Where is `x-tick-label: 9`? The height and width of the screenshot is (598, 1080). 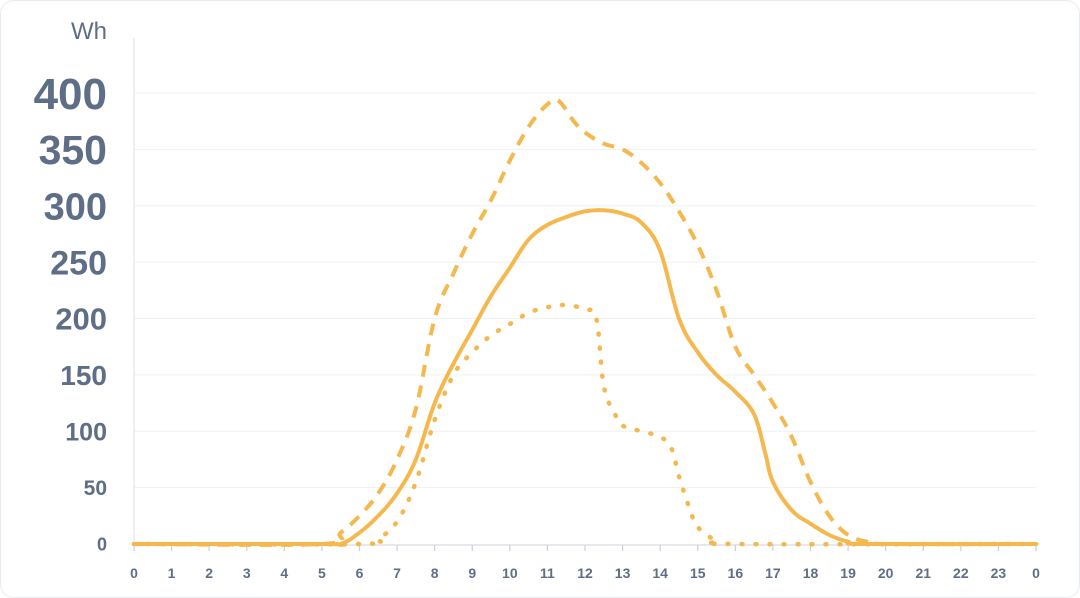 x-tick-label: 9 is located at coordinates (472, 573).